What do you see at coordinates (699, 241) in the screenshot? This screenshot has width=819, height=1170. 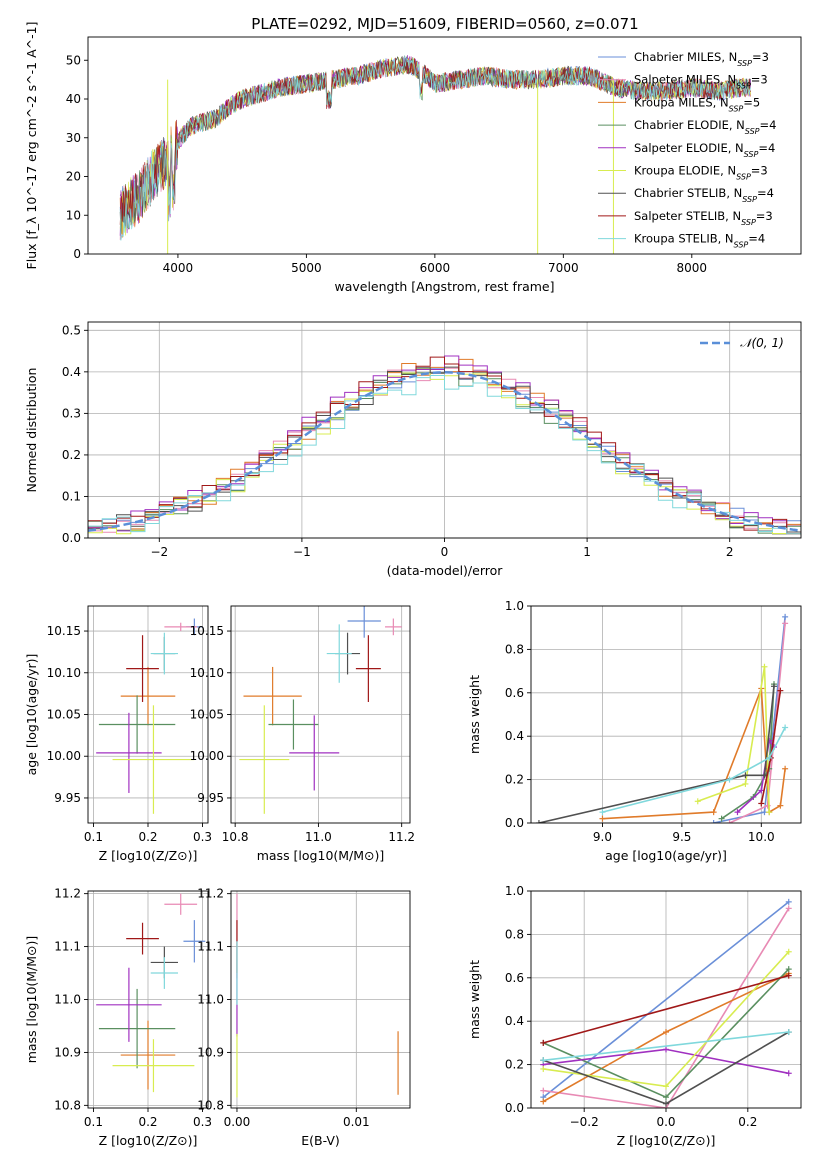 I see `legend-entry: Kroupa STELIB, NSSP=4` at bounding box center [699, 241].